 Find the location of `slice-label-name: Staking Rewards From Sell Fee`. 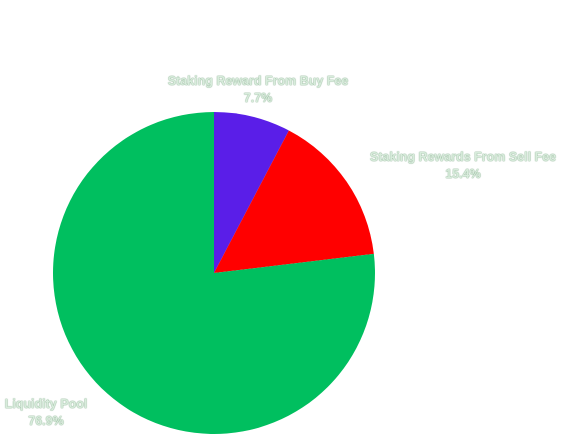

slice-label-name: Staking Rewards From Sell Fee is located at coordinates (463, 157).